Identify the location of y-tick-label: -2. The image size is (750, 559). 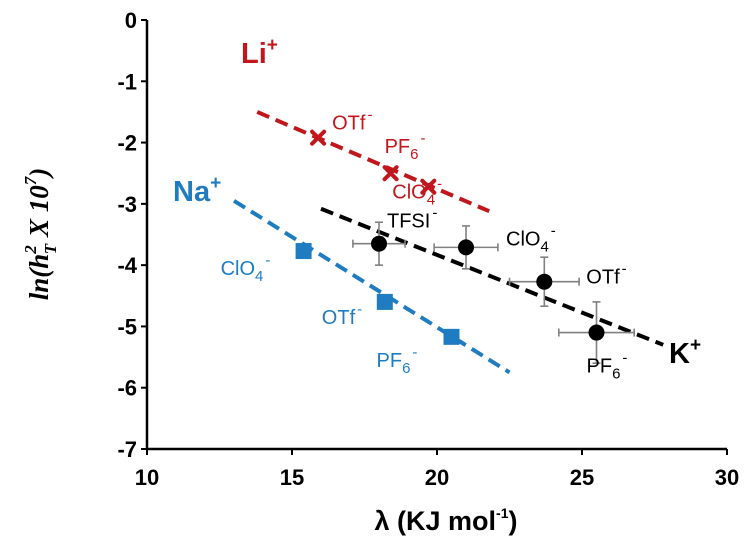
(127, 143).